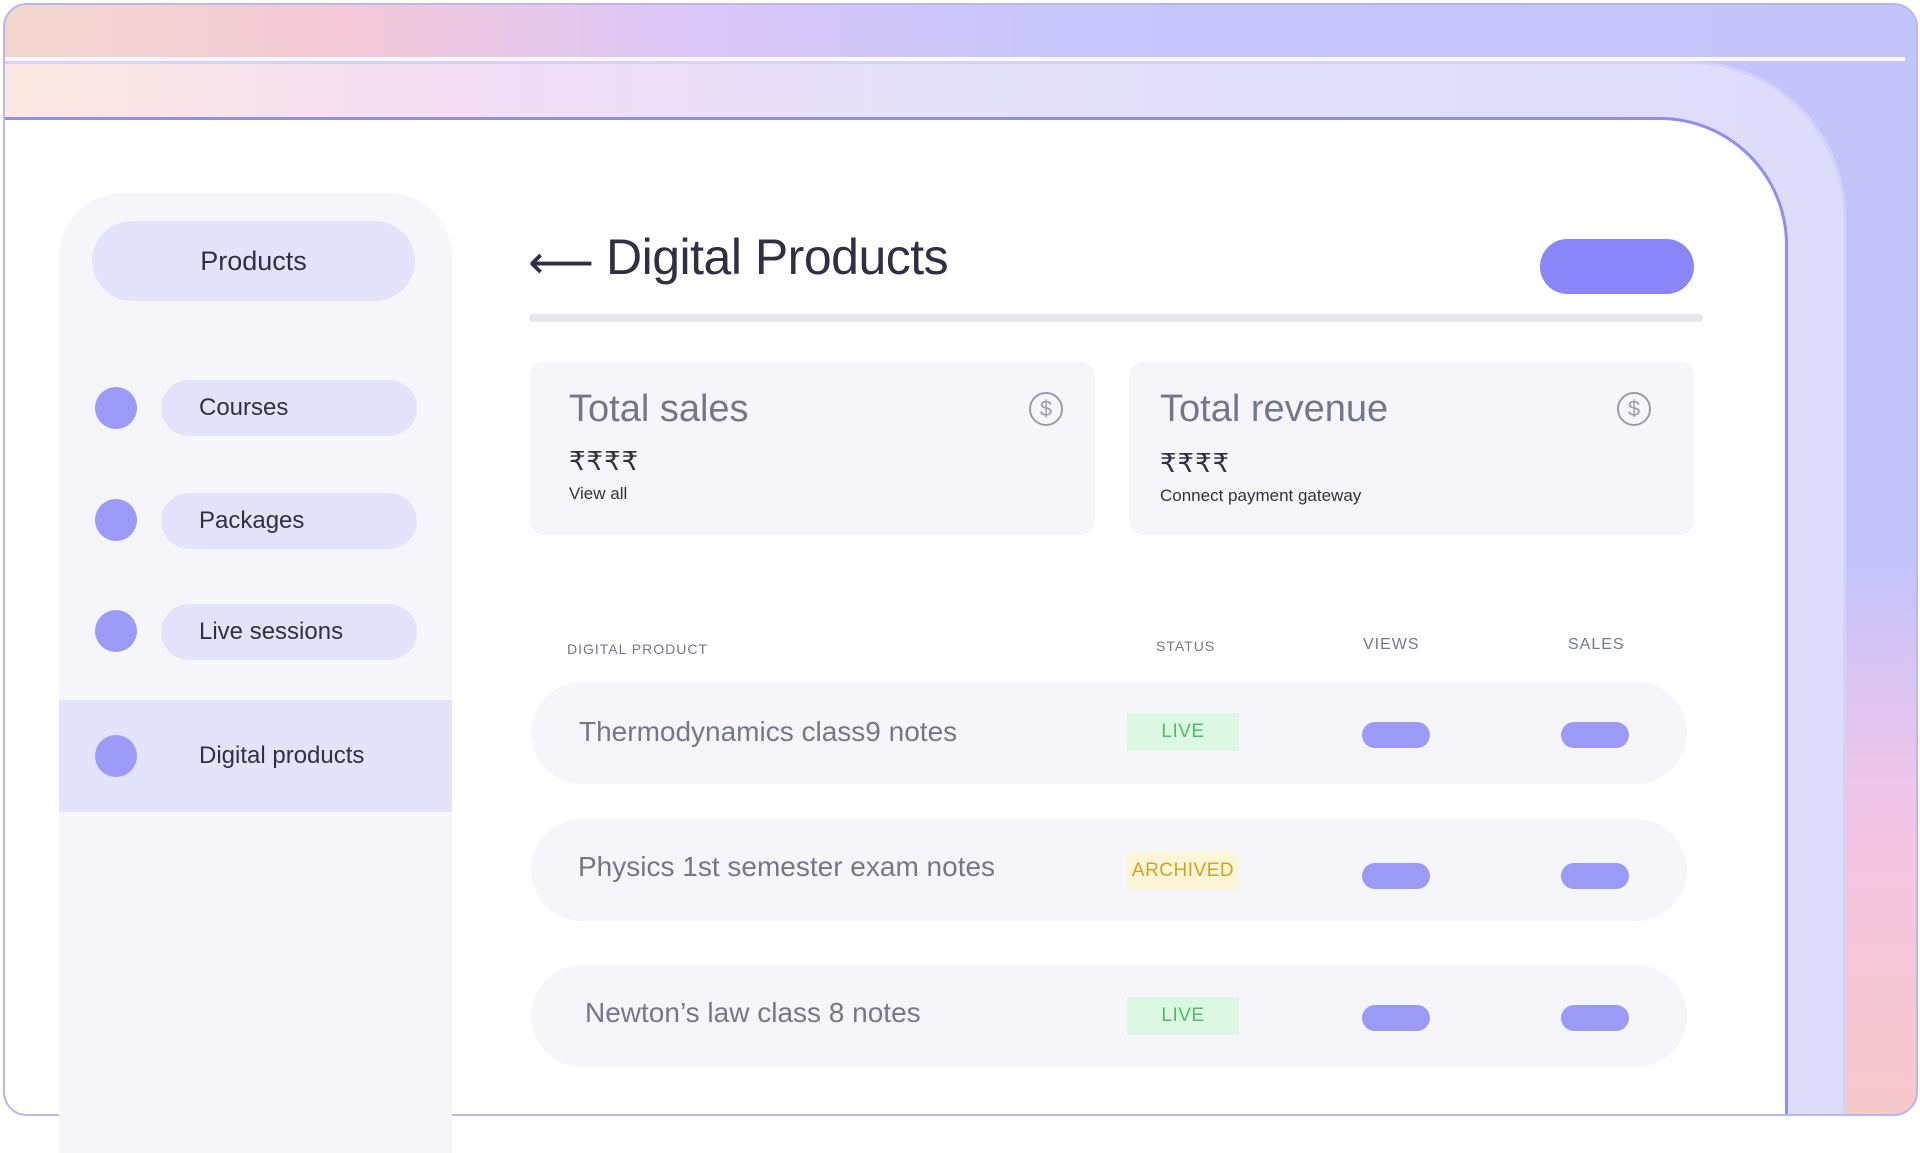  Describe the element at coordinates (253, 261) in the screenshot. I see `sidebar-title: Products` at that location.